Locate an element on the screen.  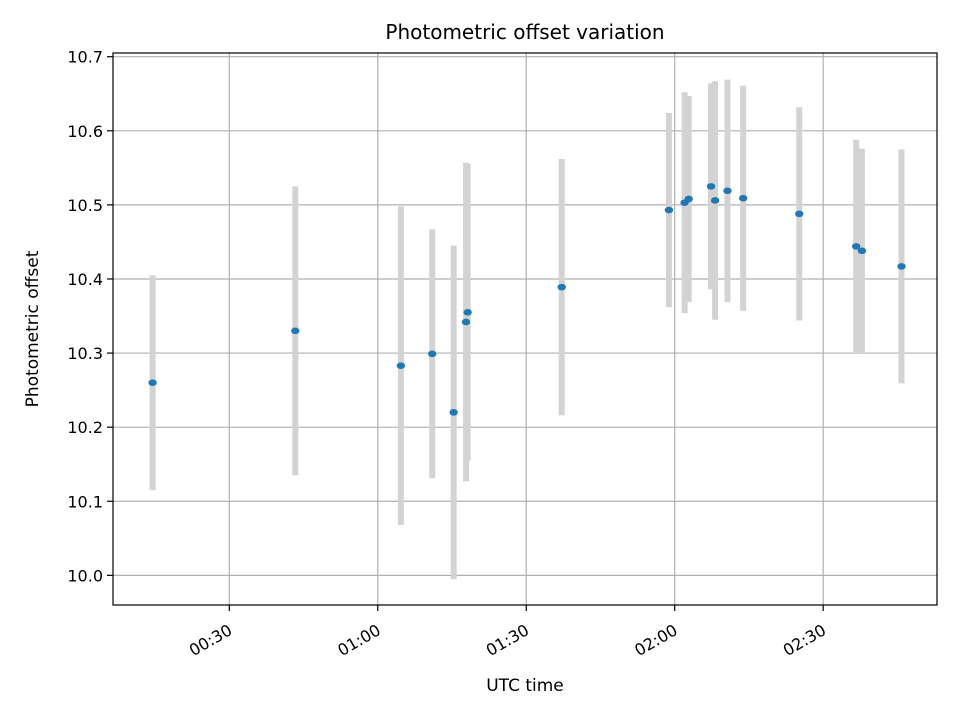
x-tick-label: 00:30 is located at coordinates (210, 640).